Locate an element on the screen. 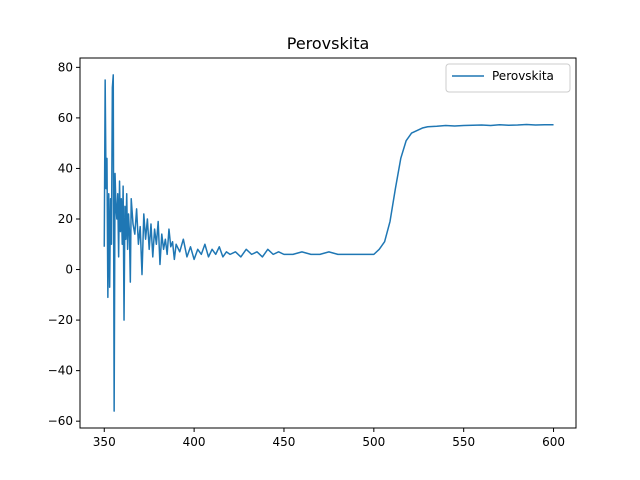  y-tick-label: 80 is located at coordinates (65, 67).